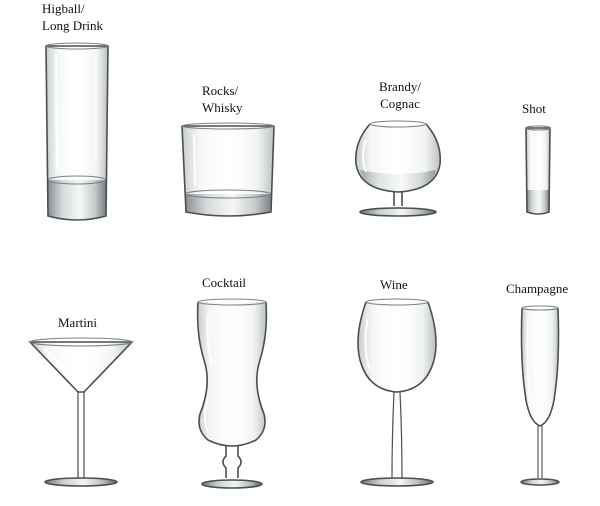 This screenshot has height=506, width=600. I want to click on shot-glass-icon, so click(538, 170).